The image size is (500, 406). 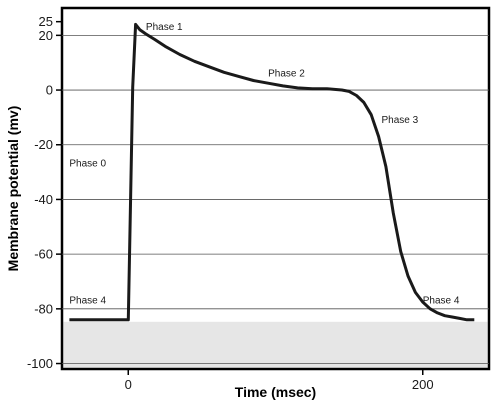 What do you see at coordinates (128, 384) in the screenshot?
I see `x-tick-label: 0` at bounding box center [128, 384].